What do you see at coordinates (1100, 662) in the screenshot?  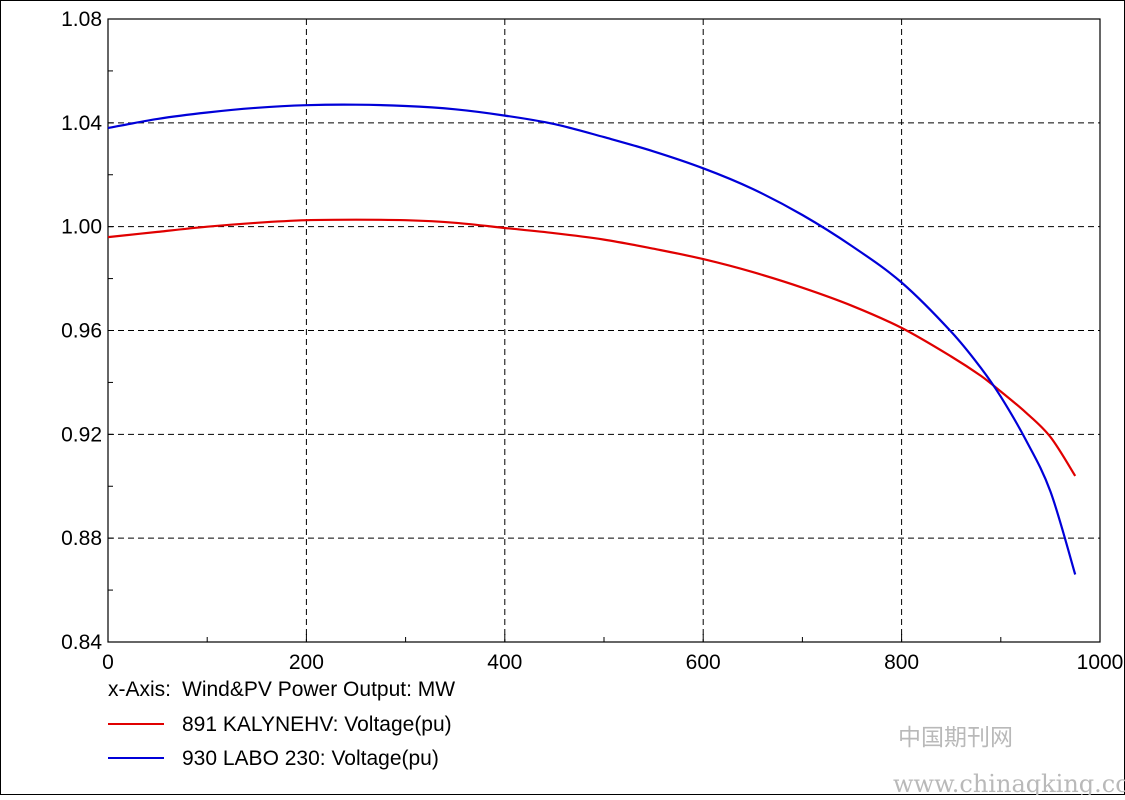 I see `x-tick-label: 1000` at bounding box center [1100, 662].